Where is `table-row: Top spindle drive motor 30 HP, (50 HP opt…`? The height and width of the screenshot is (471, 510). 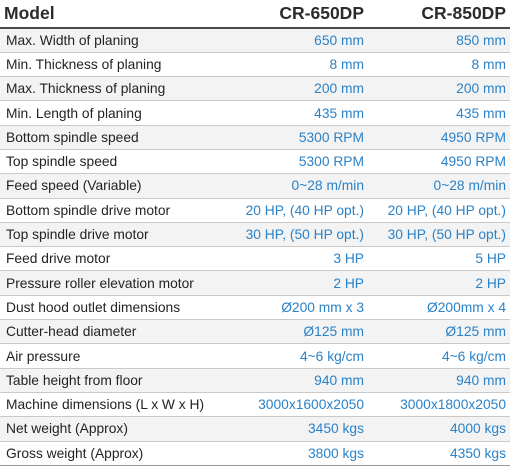 table-row: Top spindle drive motor 30 HP, (50 HP opt… is located at coordinates (255, 235).